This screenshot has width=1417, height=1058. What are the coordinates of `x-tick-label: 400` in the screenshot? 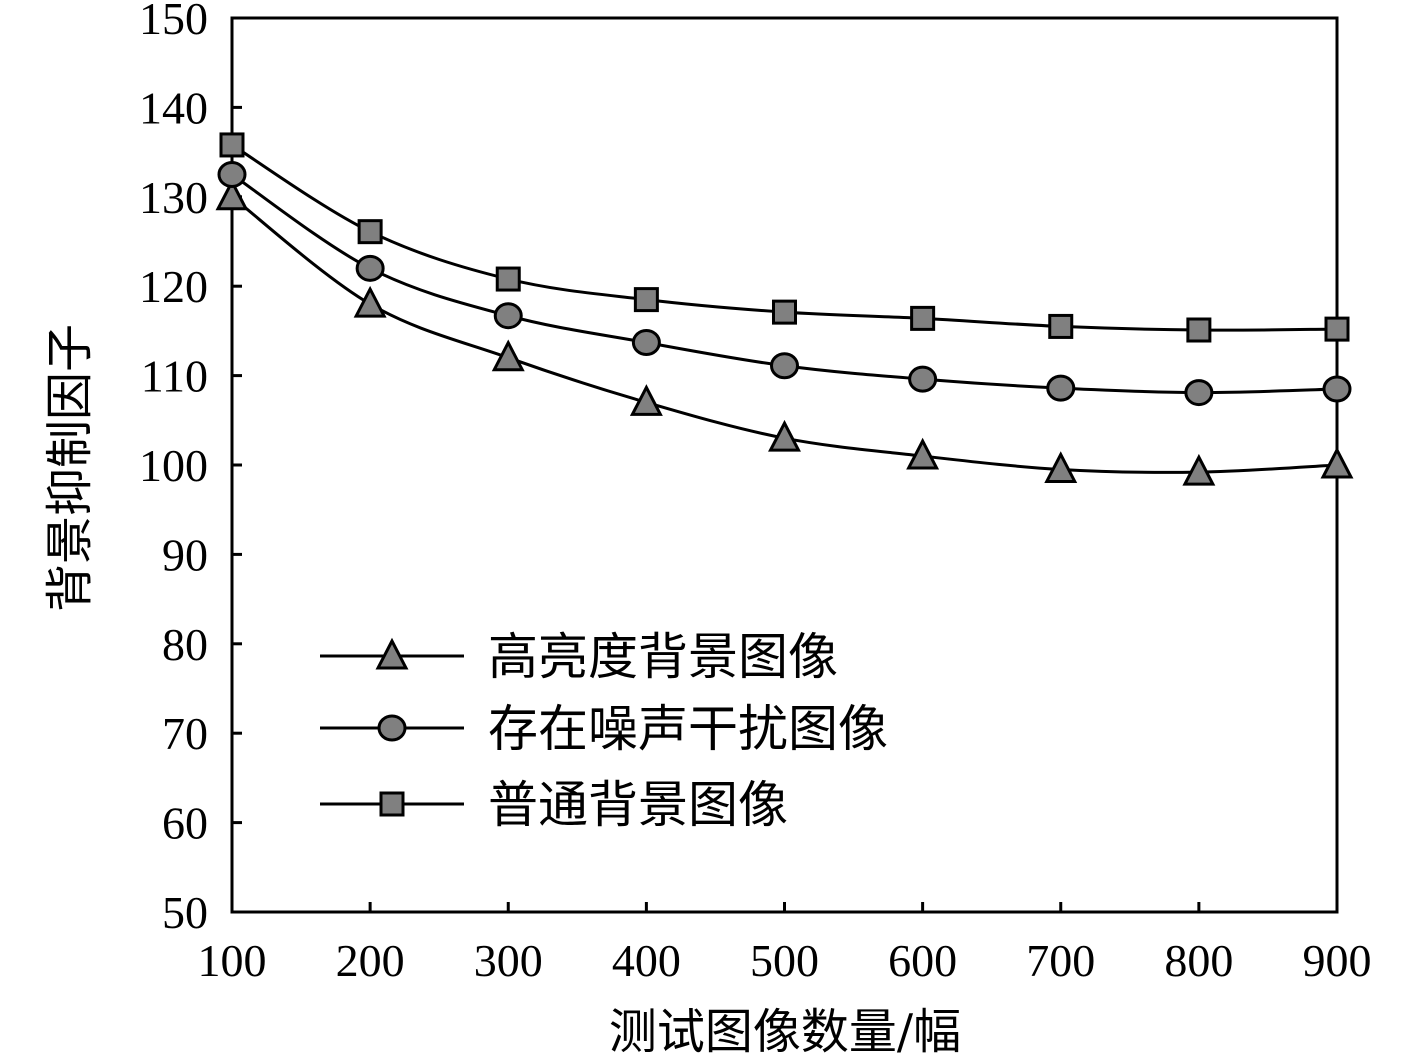 It's located at (646, 960).